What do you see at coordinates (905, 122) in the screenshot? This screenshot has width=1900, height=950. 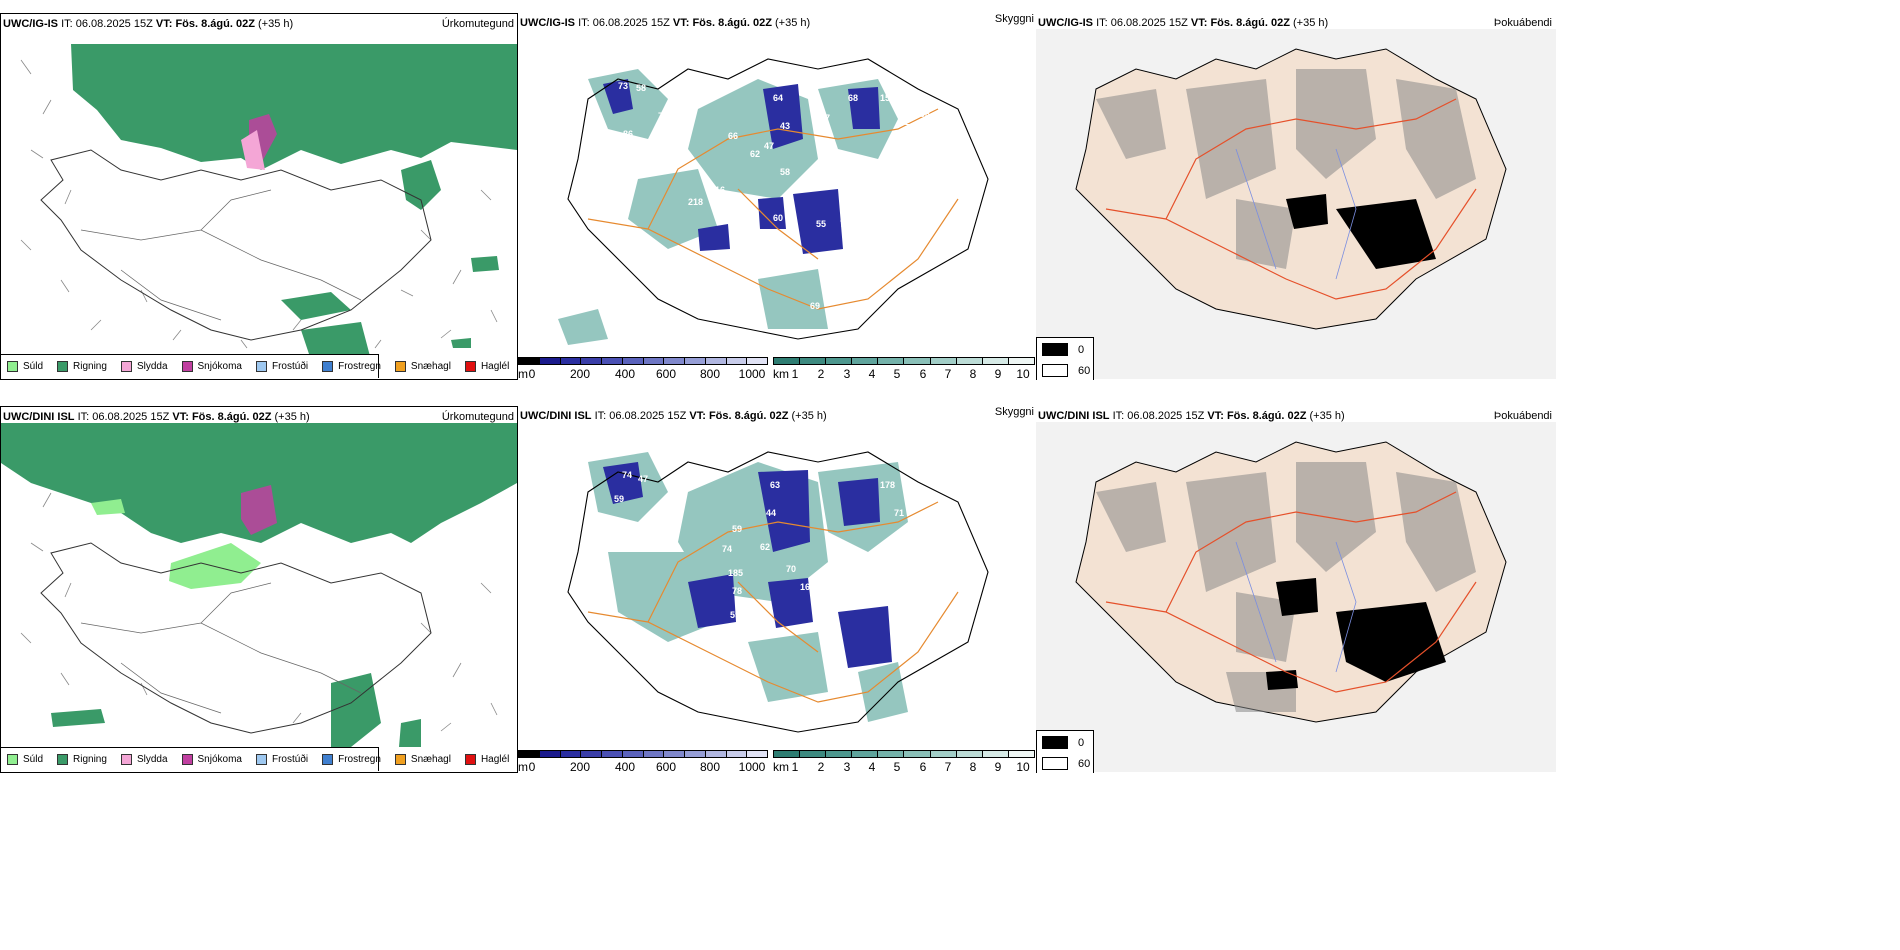 I see `cloud-label: 62` at bounding box center [905, 122].